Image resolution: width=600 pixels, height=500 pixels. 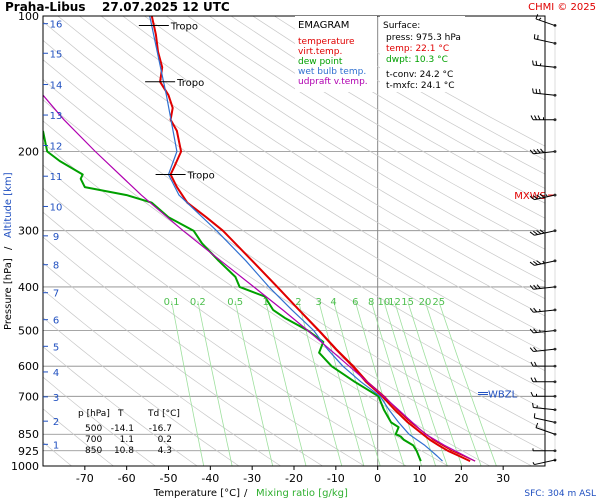 I want to click on pressure-tick-850: 850, so click(x=28, y=434).